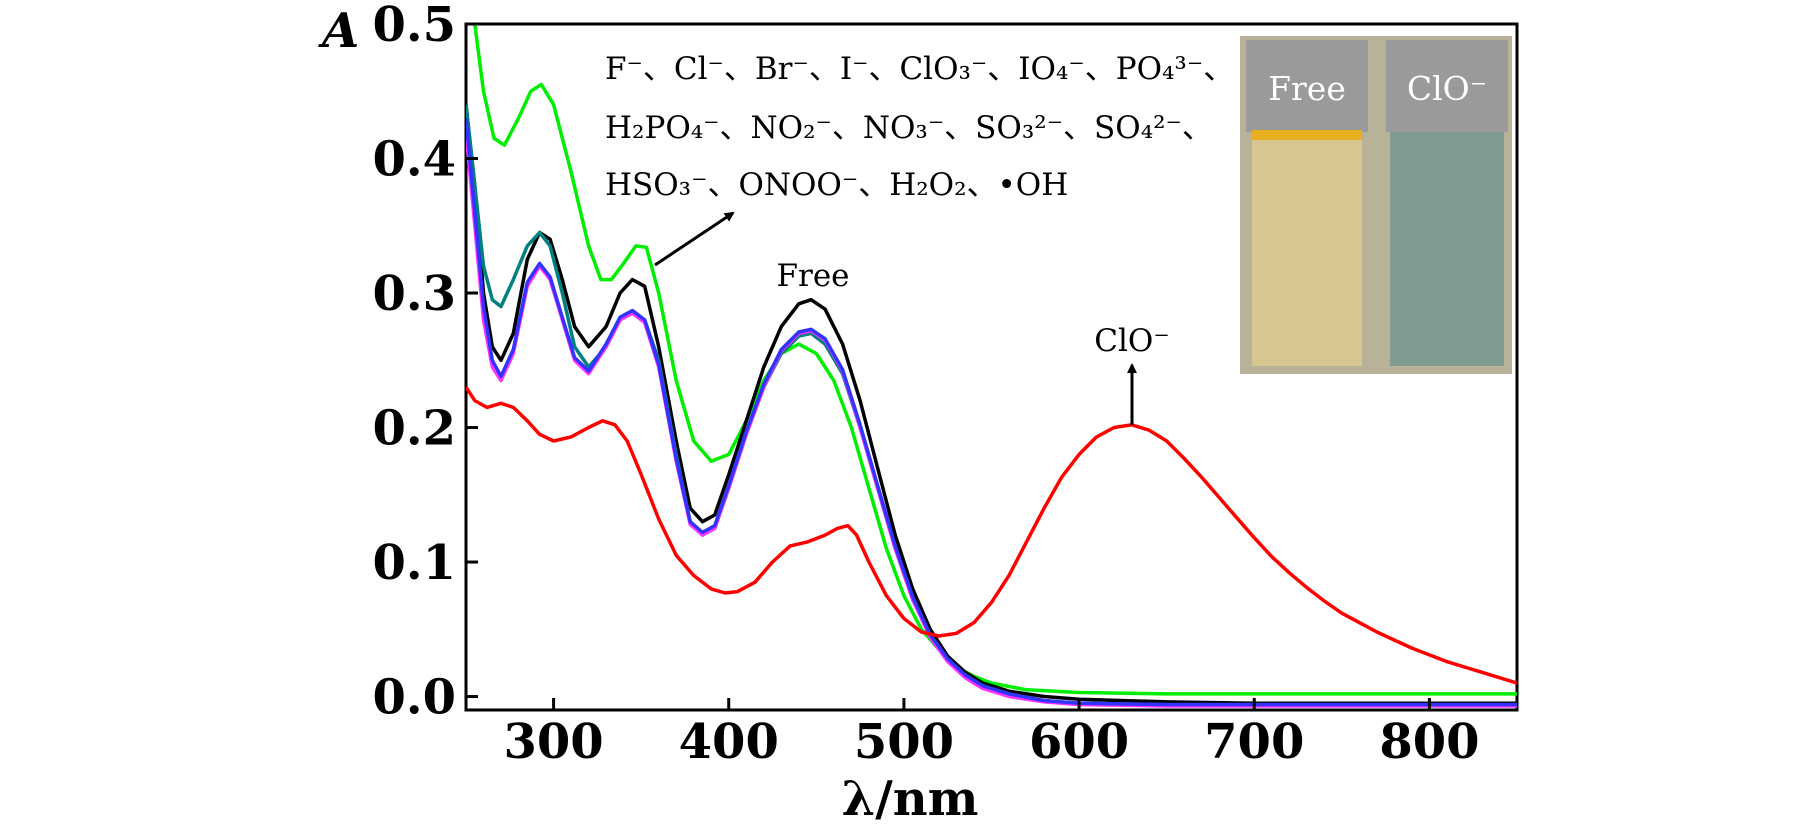 This screenshot has width=1819, height=827. I want to click on annotation-ion-list-3: HSO₃⁻、ONOO⁻、H₂O₂、•OH, so click(836, 185).